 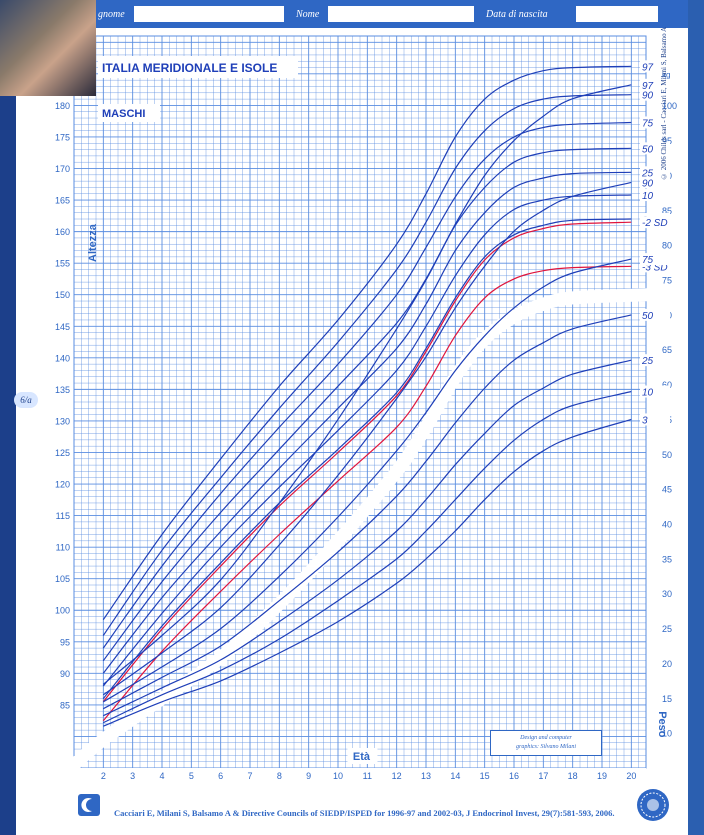 What do you see at coordinates (667, 594) in the screenshot?
I see `weight-tick-label: 30` at bounding box center [667, 594].